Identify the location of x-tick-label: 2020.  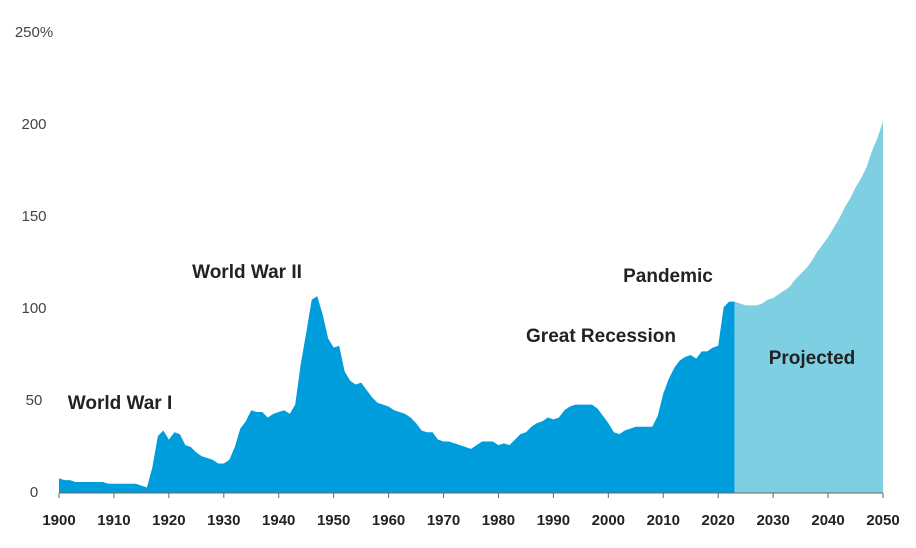
(718, 520).